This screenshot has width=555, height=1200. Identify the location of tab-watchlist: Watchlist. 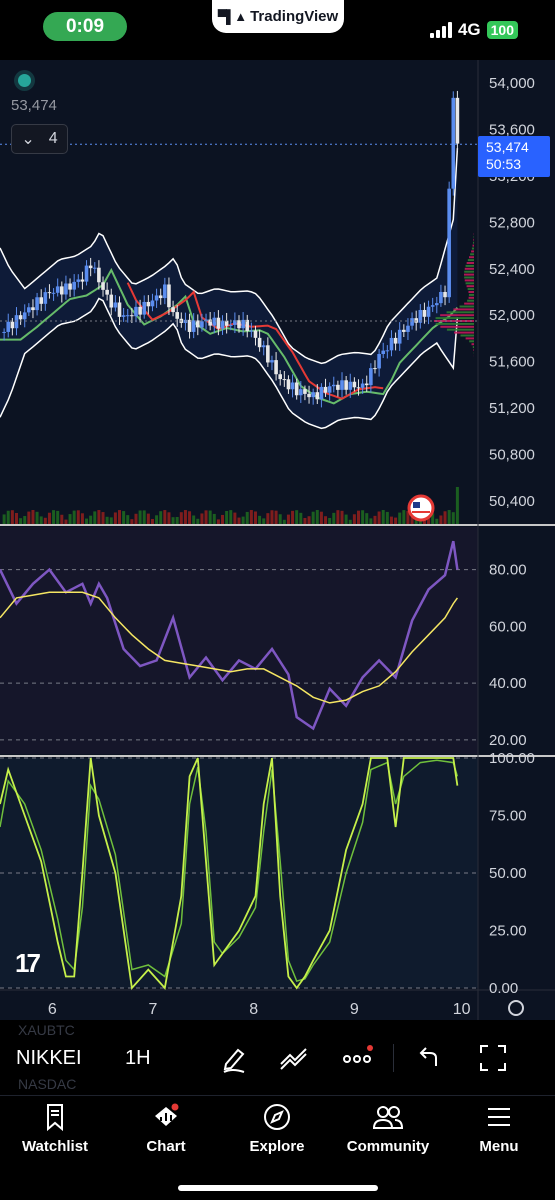
(55, 1128).